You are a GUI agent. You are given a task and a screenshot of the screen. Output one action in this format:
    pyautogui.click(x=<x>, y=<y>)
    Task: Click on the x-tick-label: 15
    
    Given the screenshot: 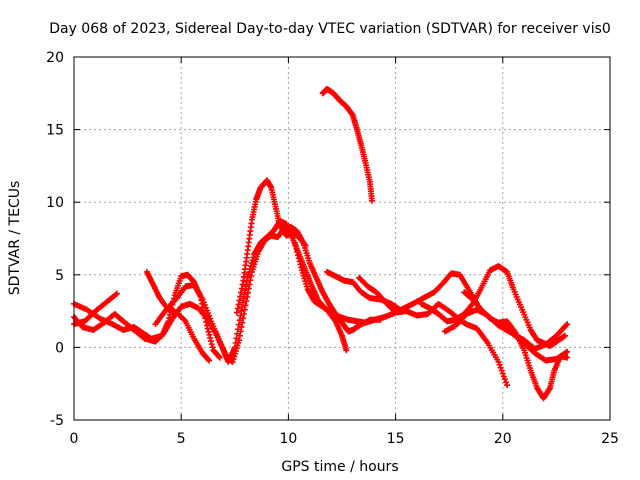 What is the action you would take?
    pyautogui.click(x=396, y=439)
    